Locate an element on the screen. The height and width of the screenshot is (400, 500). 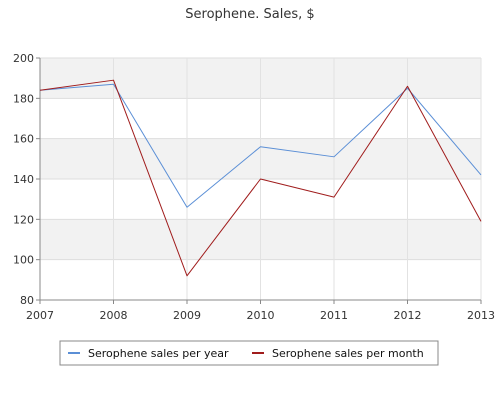
x-tick-label: 2009 is located at coordinates (187, 315).